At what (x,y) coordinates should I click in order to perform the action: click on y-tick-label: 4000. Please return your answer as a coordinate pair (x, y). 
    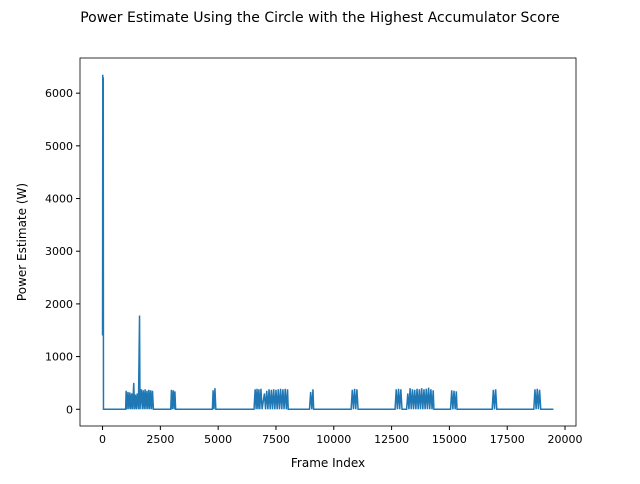
    Looking at the image, I should click on (59, 199).